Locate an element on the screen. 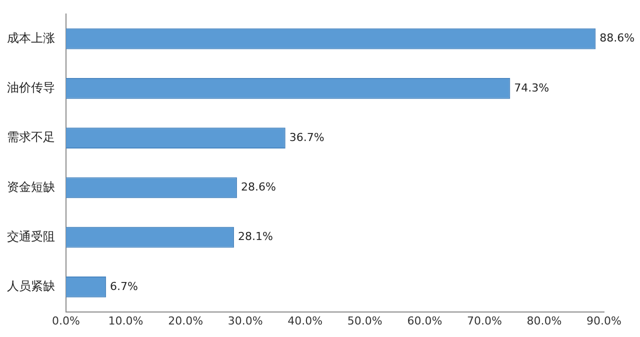  y-tick-label: 交通受阻 is located at coordinates (31, 236).